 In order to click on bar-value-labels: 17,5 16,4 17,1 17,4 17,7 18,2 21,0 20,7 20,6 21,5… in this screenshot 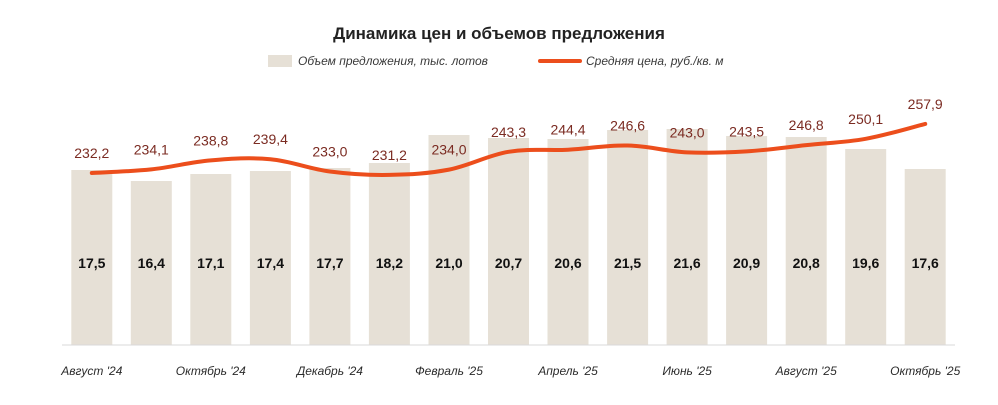, I will do `click(508, 263)`.